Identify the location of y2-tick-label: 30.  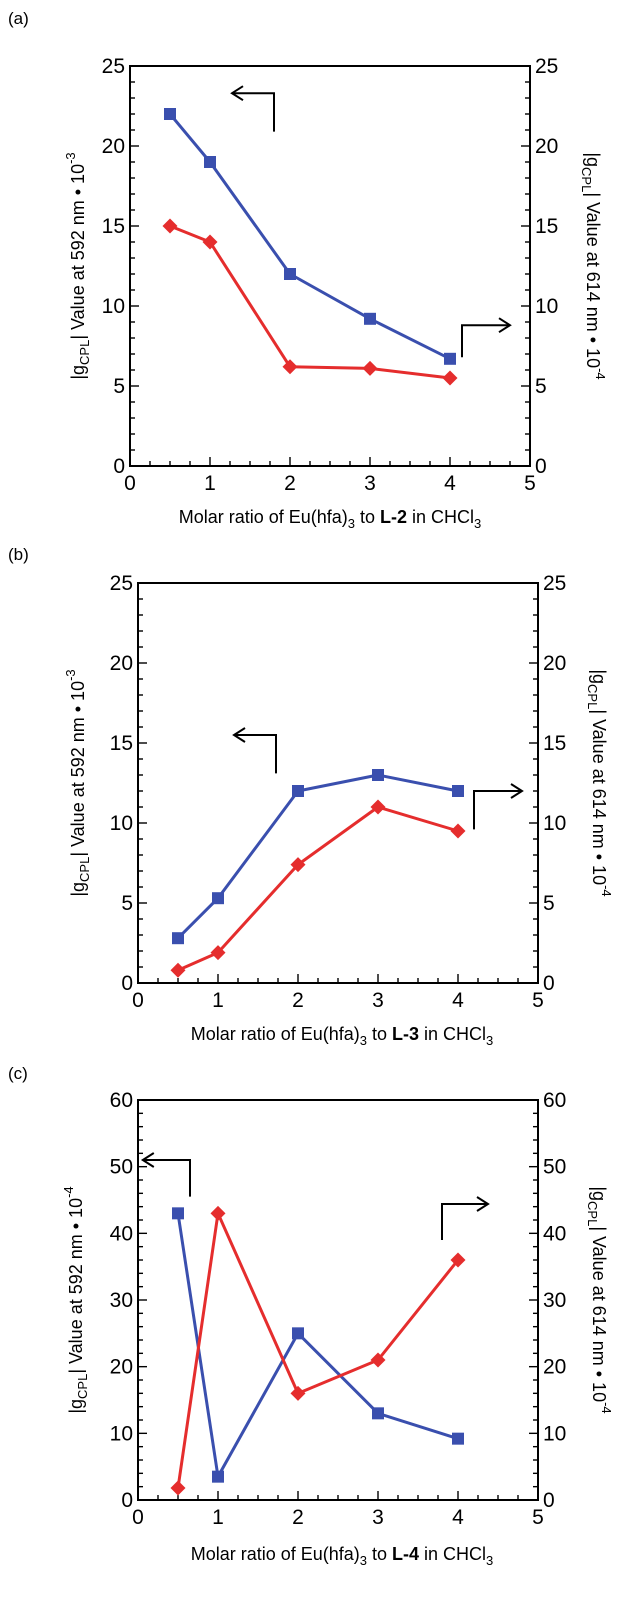
(554, 1300).